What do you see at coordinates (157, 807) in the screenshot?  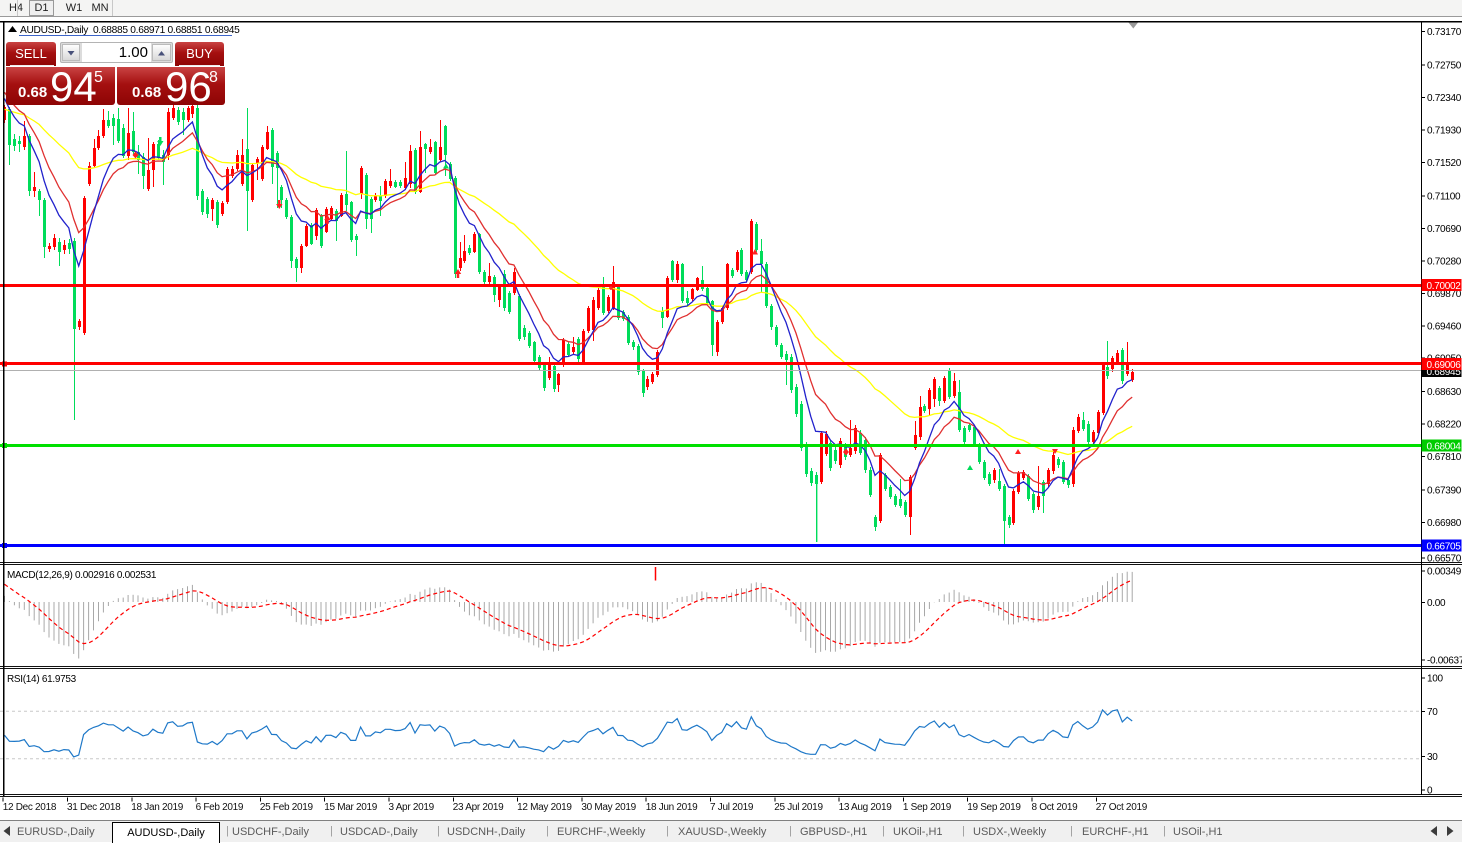 I see `svg-text: 18 Jan 2019` at bounding box center [157, 807].